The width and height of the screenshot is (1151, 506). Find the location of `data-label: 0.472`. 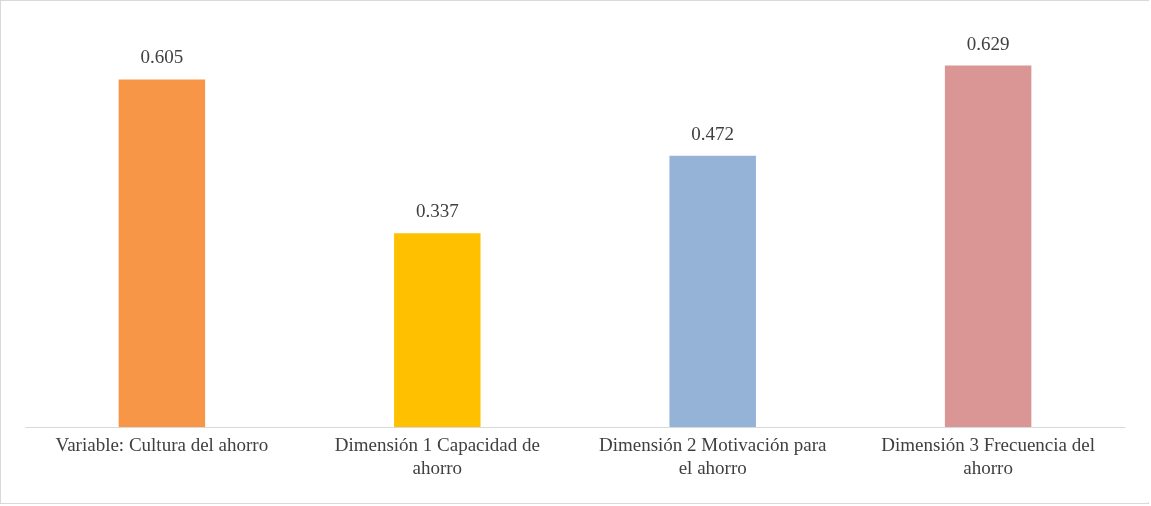

data-label: 0.472 is located at coordinates (713, 133).